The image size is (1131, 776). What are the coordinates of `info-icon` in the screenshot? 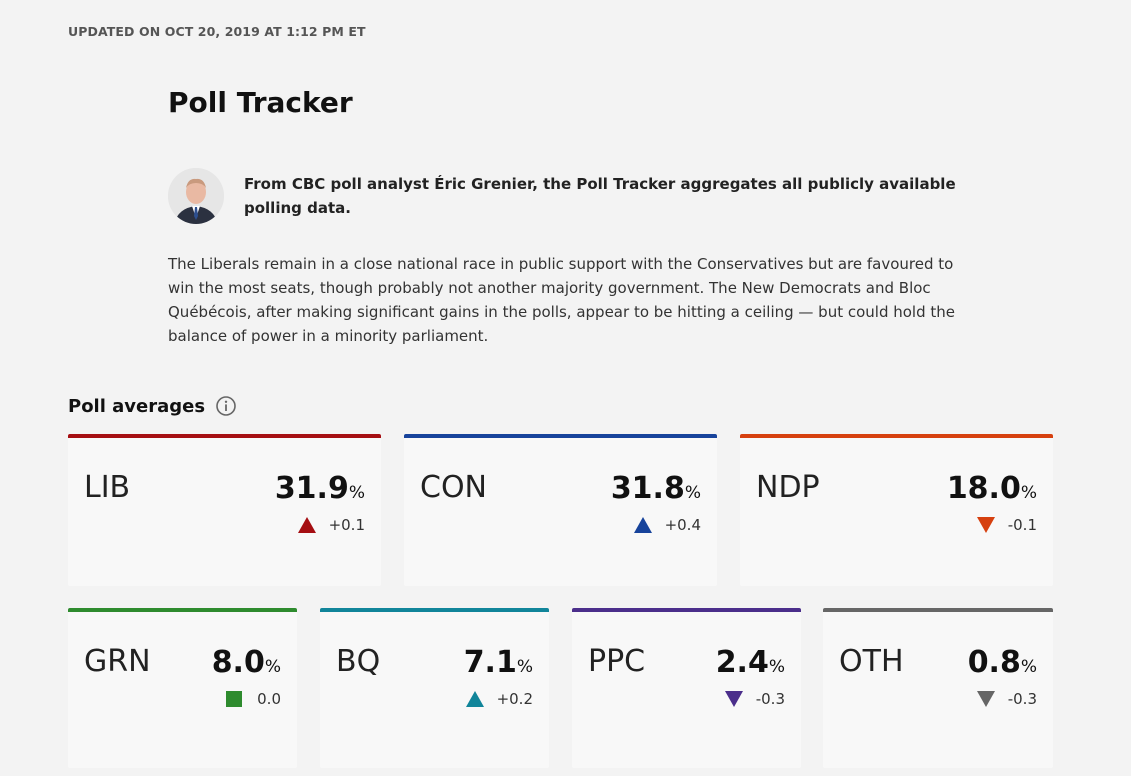 It's located at (226, 406).